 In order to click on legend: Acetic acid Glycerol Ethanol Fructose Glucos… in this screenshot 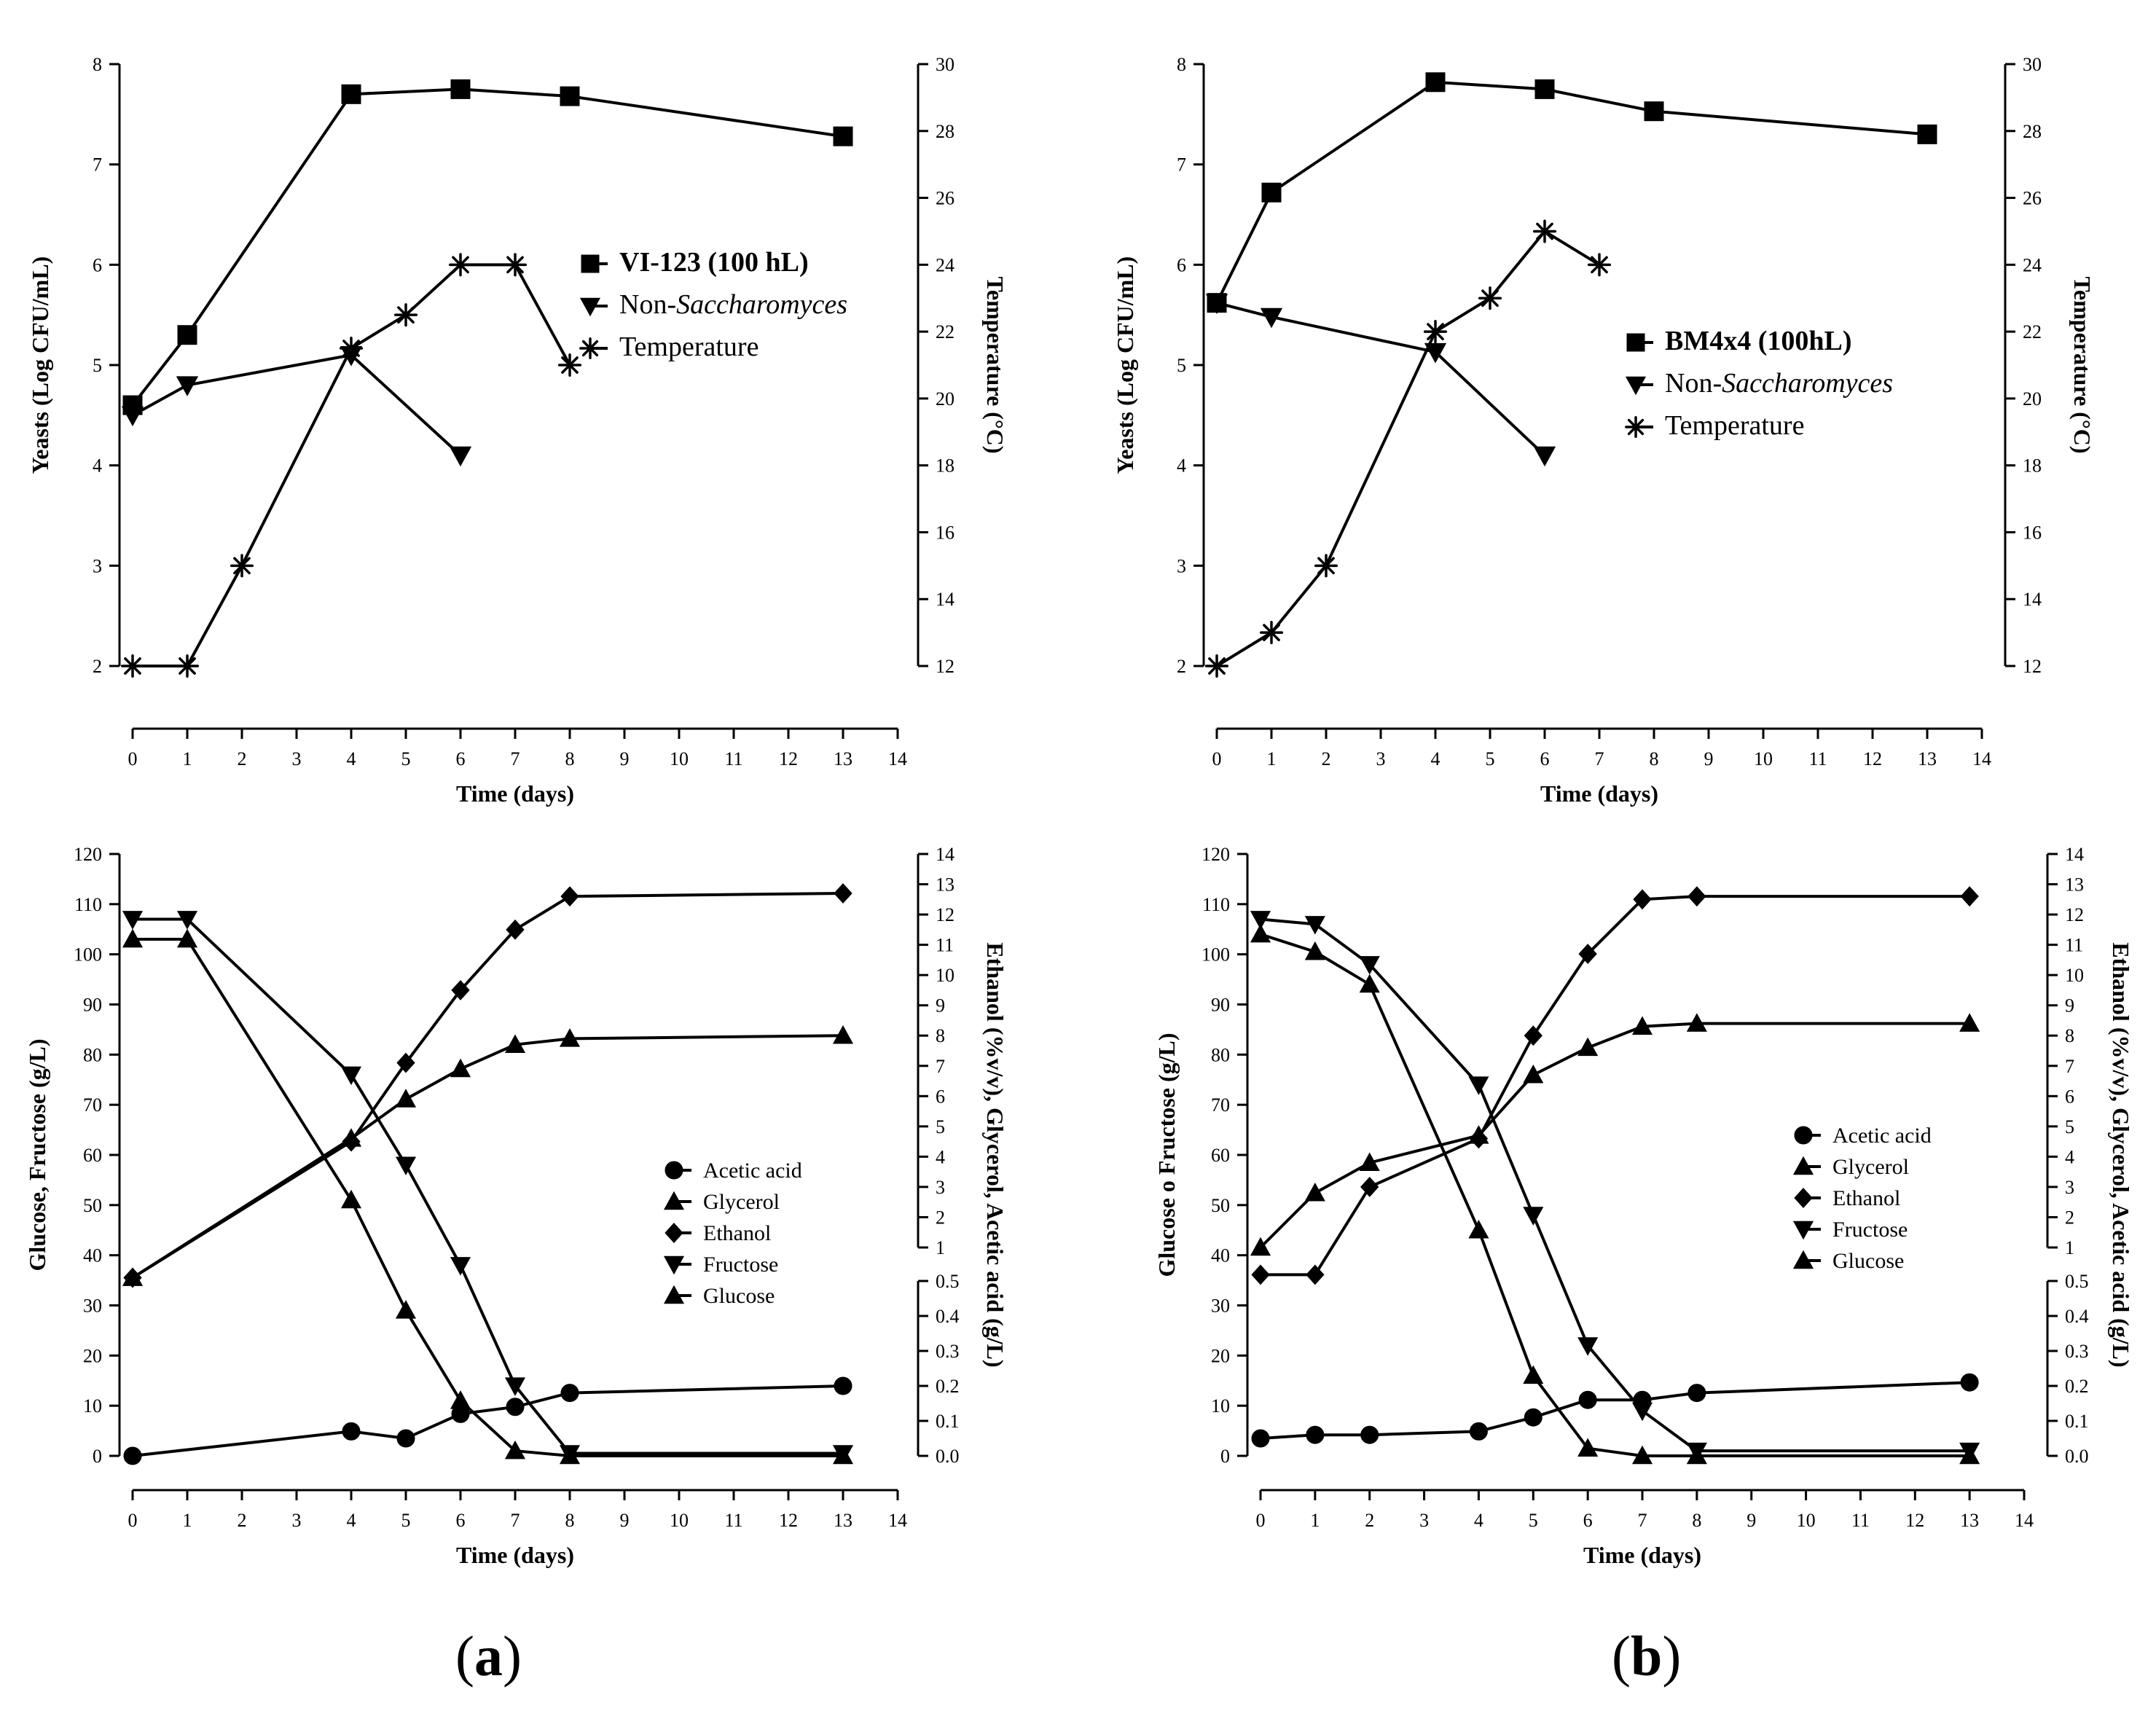, I will do `click(1862, 1198)`.